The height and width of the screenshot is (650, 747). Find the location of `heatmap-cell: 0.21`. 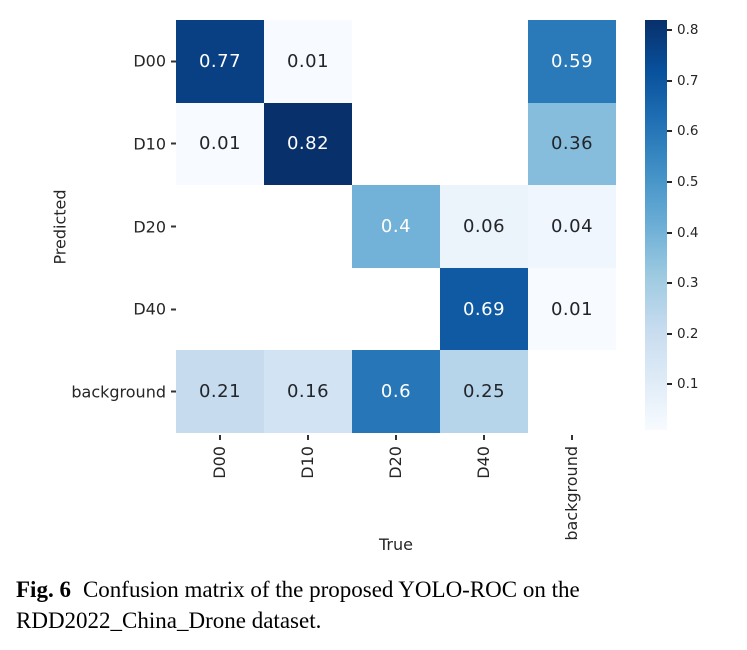

heatmap-cell: 0.21 is located at coordinates (220, 391).